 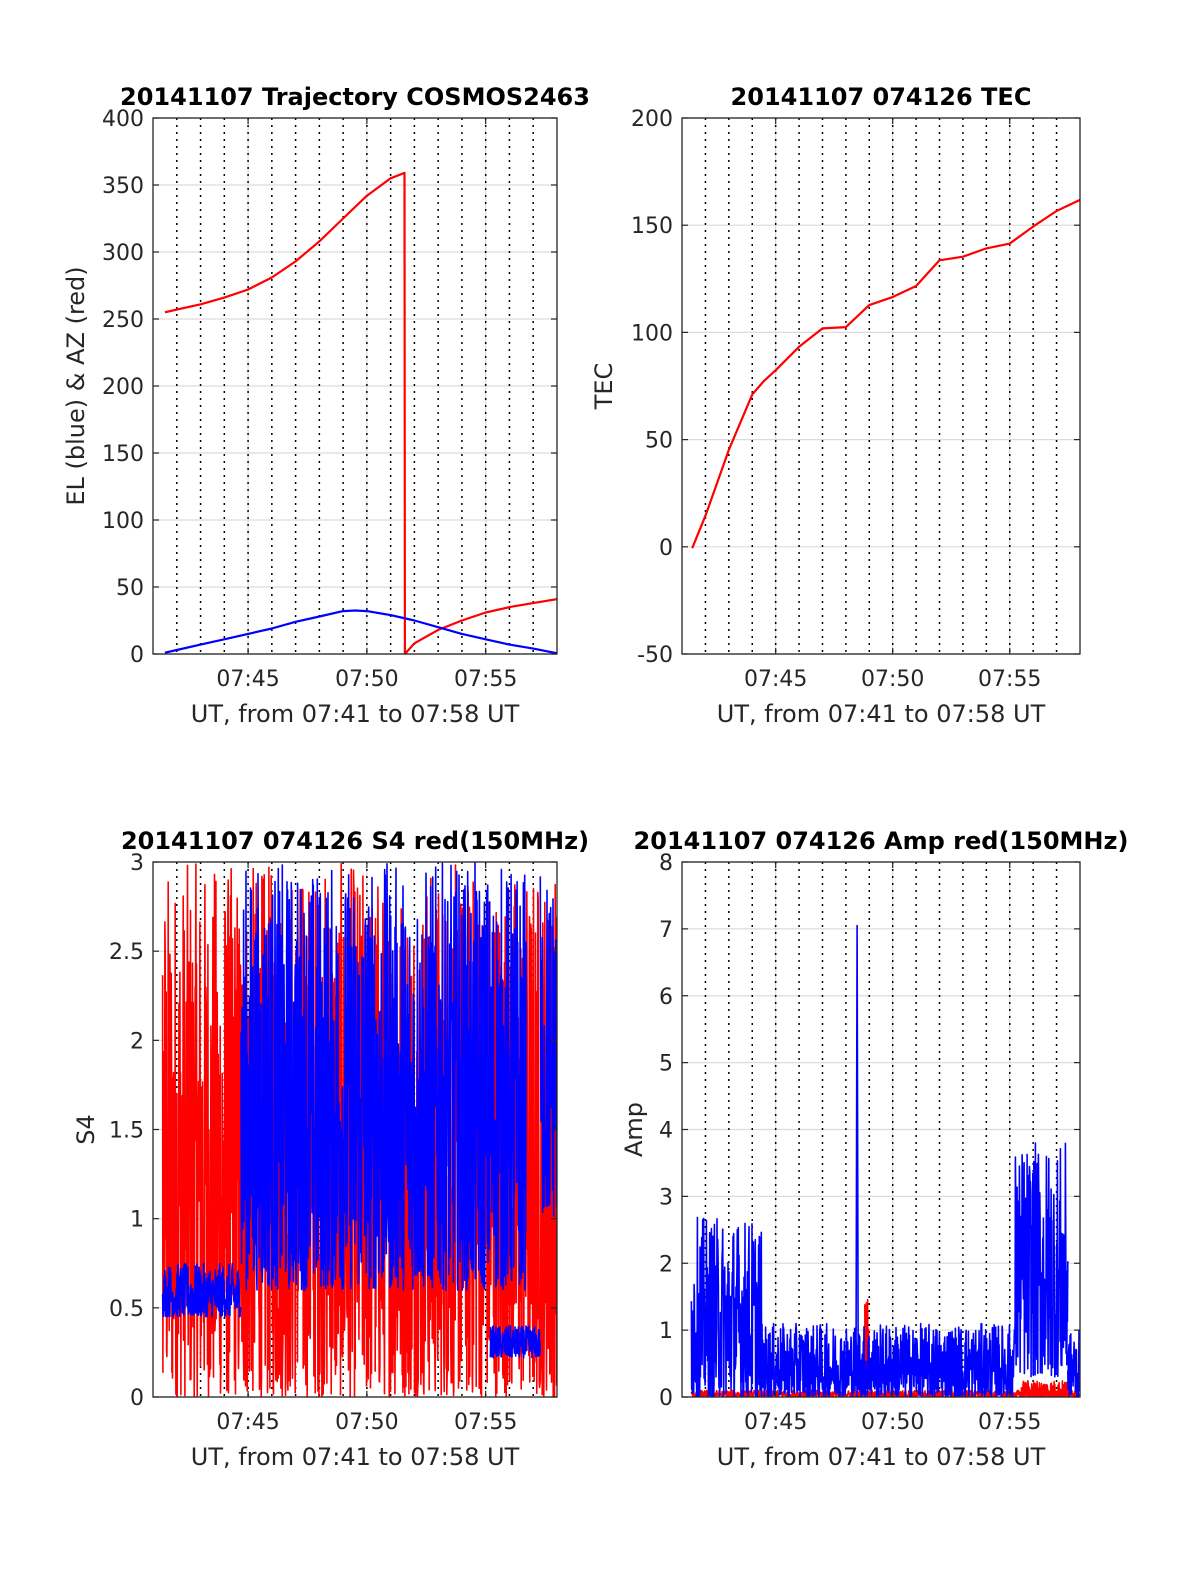 What do you see at coordinates (123, 253) in the screenshot?
I see `y-tick-label: 300` at bounding box center [123, 253].